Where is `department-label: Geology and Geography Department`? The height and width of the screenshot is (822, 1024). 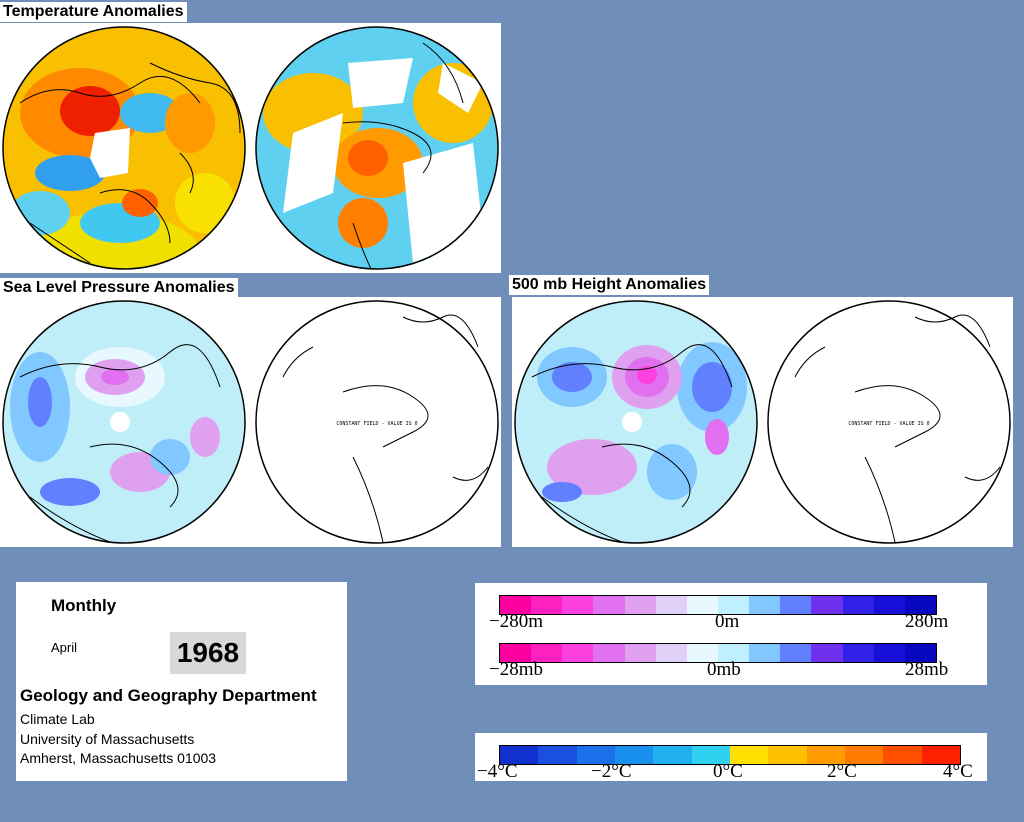
department-label: Geology and Geography Department is located at coordinates (168, 695).